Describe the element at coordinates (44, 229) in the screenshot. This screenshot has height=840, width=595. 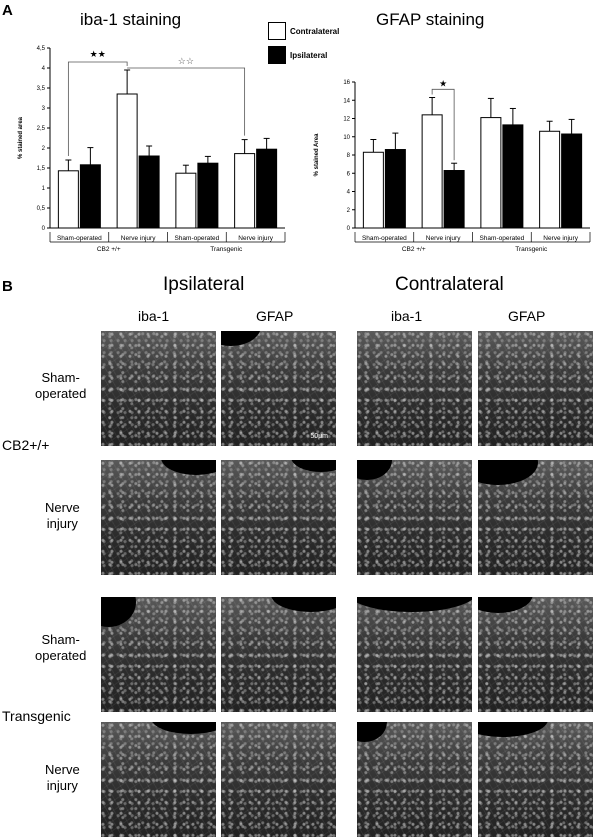
I see `y-tick-label: 0` at that location.